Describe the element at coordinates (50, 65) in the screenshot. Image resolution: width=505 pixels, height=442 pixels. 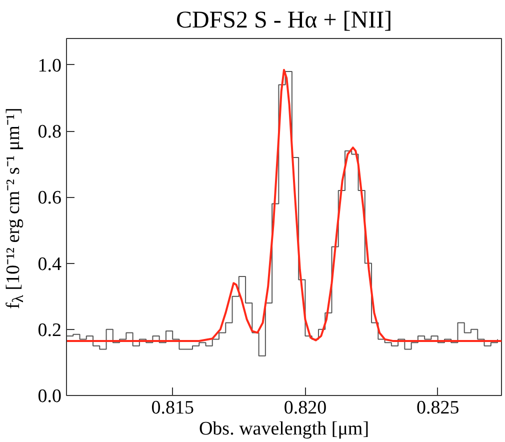
I see `y-tick-label: 1.0` at that location.